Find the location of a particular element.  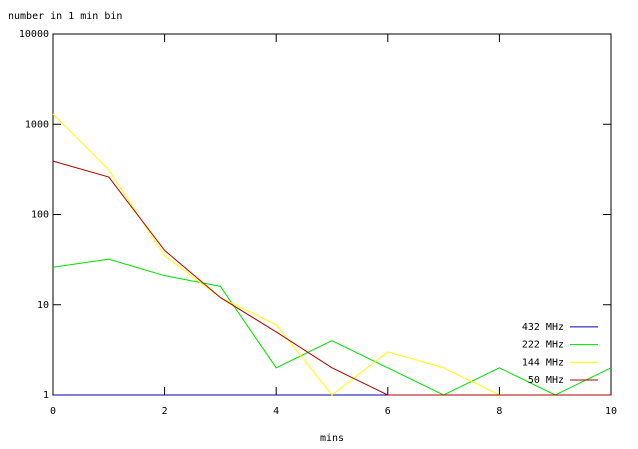

x-tick-label: 2 is located at coordinates (165, 411).